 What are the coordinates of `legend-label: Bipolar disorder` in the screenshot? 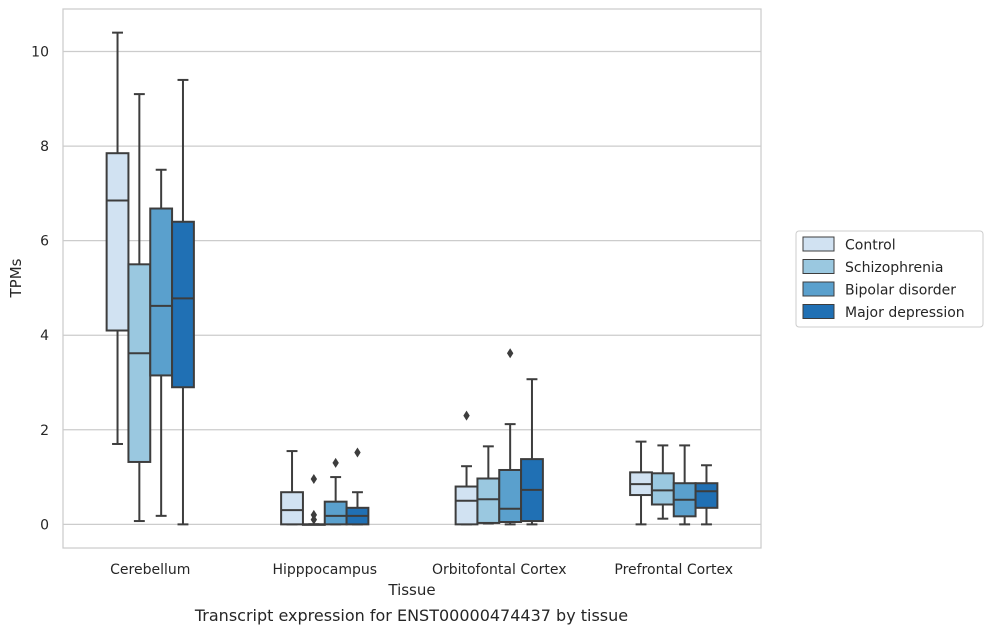 It's located at (900, 291).